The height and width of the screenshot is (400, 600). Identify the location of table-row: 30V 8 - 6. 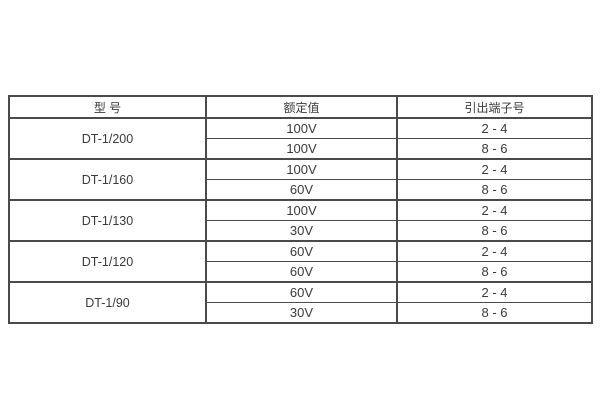
(301, 313).